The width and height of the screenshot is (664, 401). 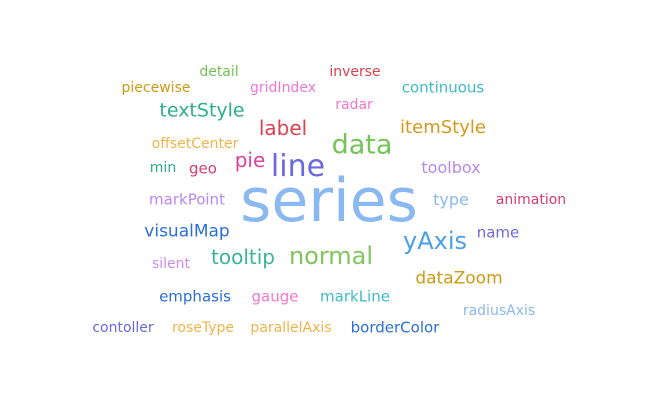 What do you see at coordinates (298, 166) in the screenshot?
I see `word-line: line` at bounding box center [298, 166].